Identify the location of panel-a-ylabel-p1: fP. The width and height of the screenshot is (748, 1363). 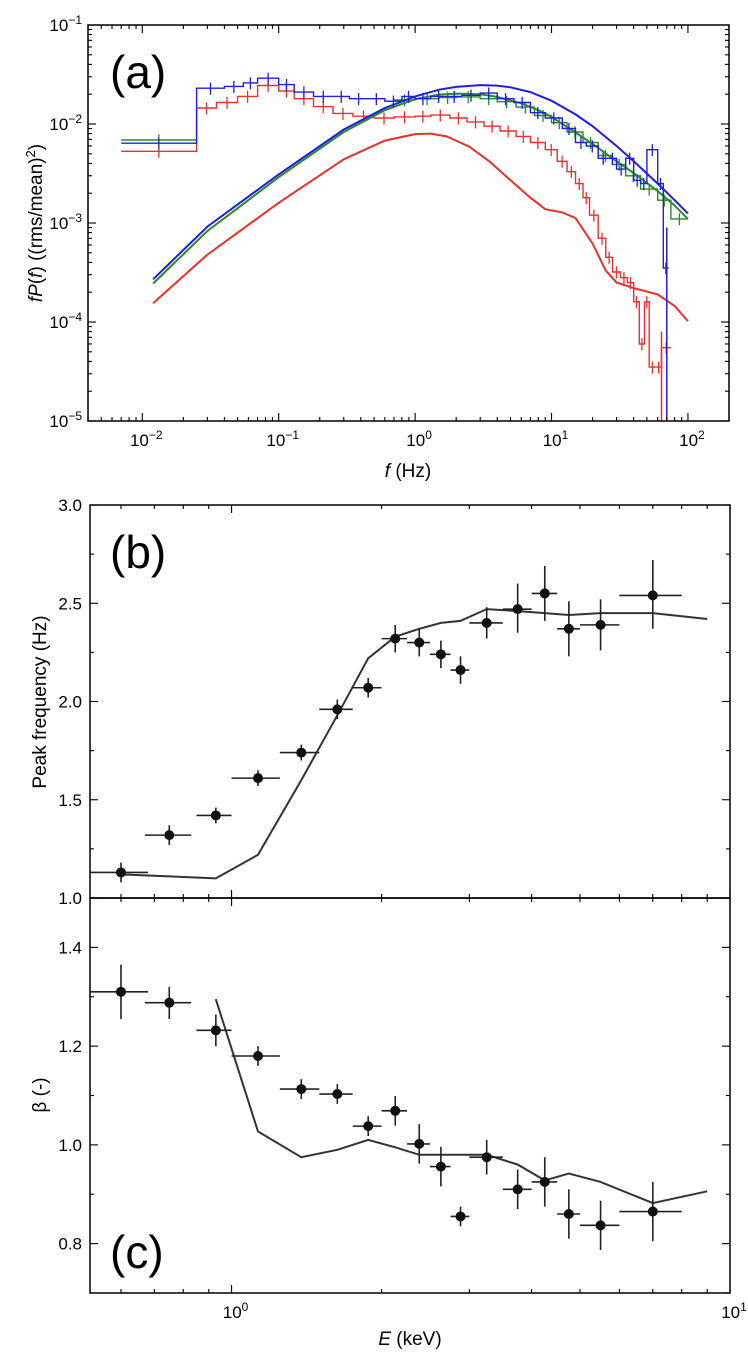
(36, 293).